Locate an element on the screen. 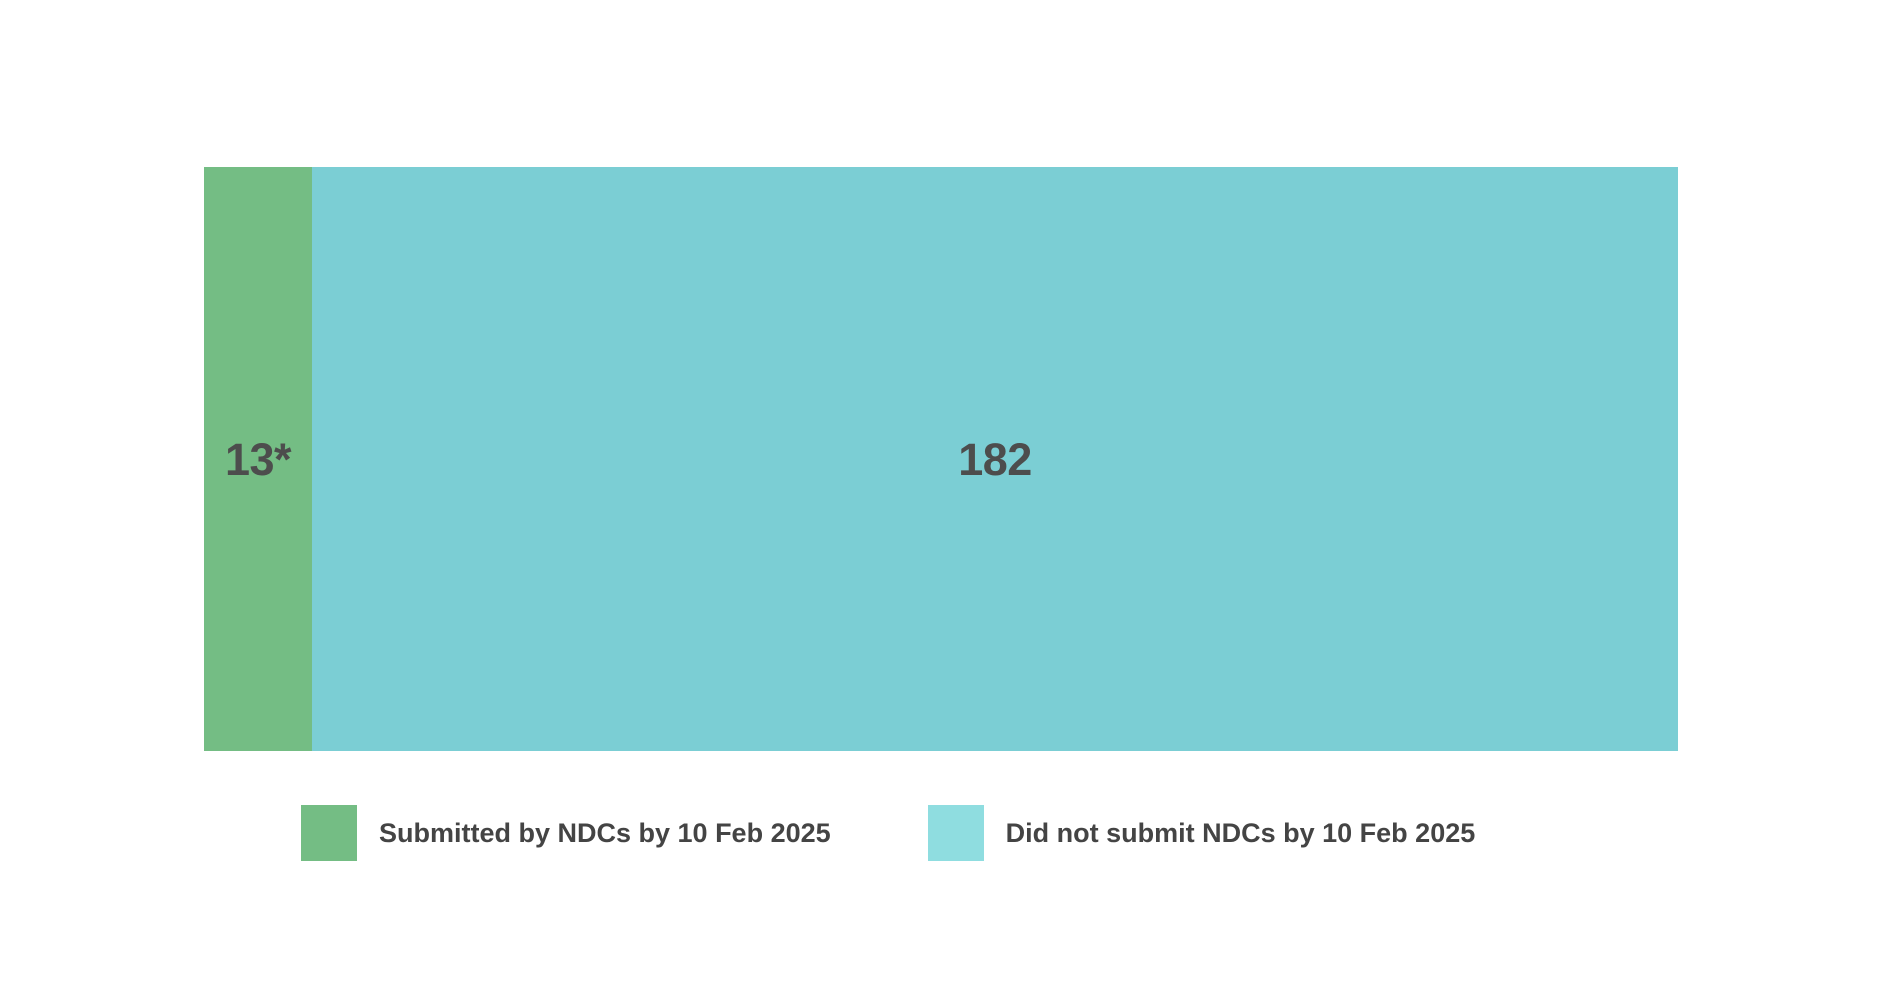 This screenshot has height=1000, width=1880. legend-label-not-submitted: Did not submit NDCs by 10 Feb 2025 is located at coordinates (1240, 832).